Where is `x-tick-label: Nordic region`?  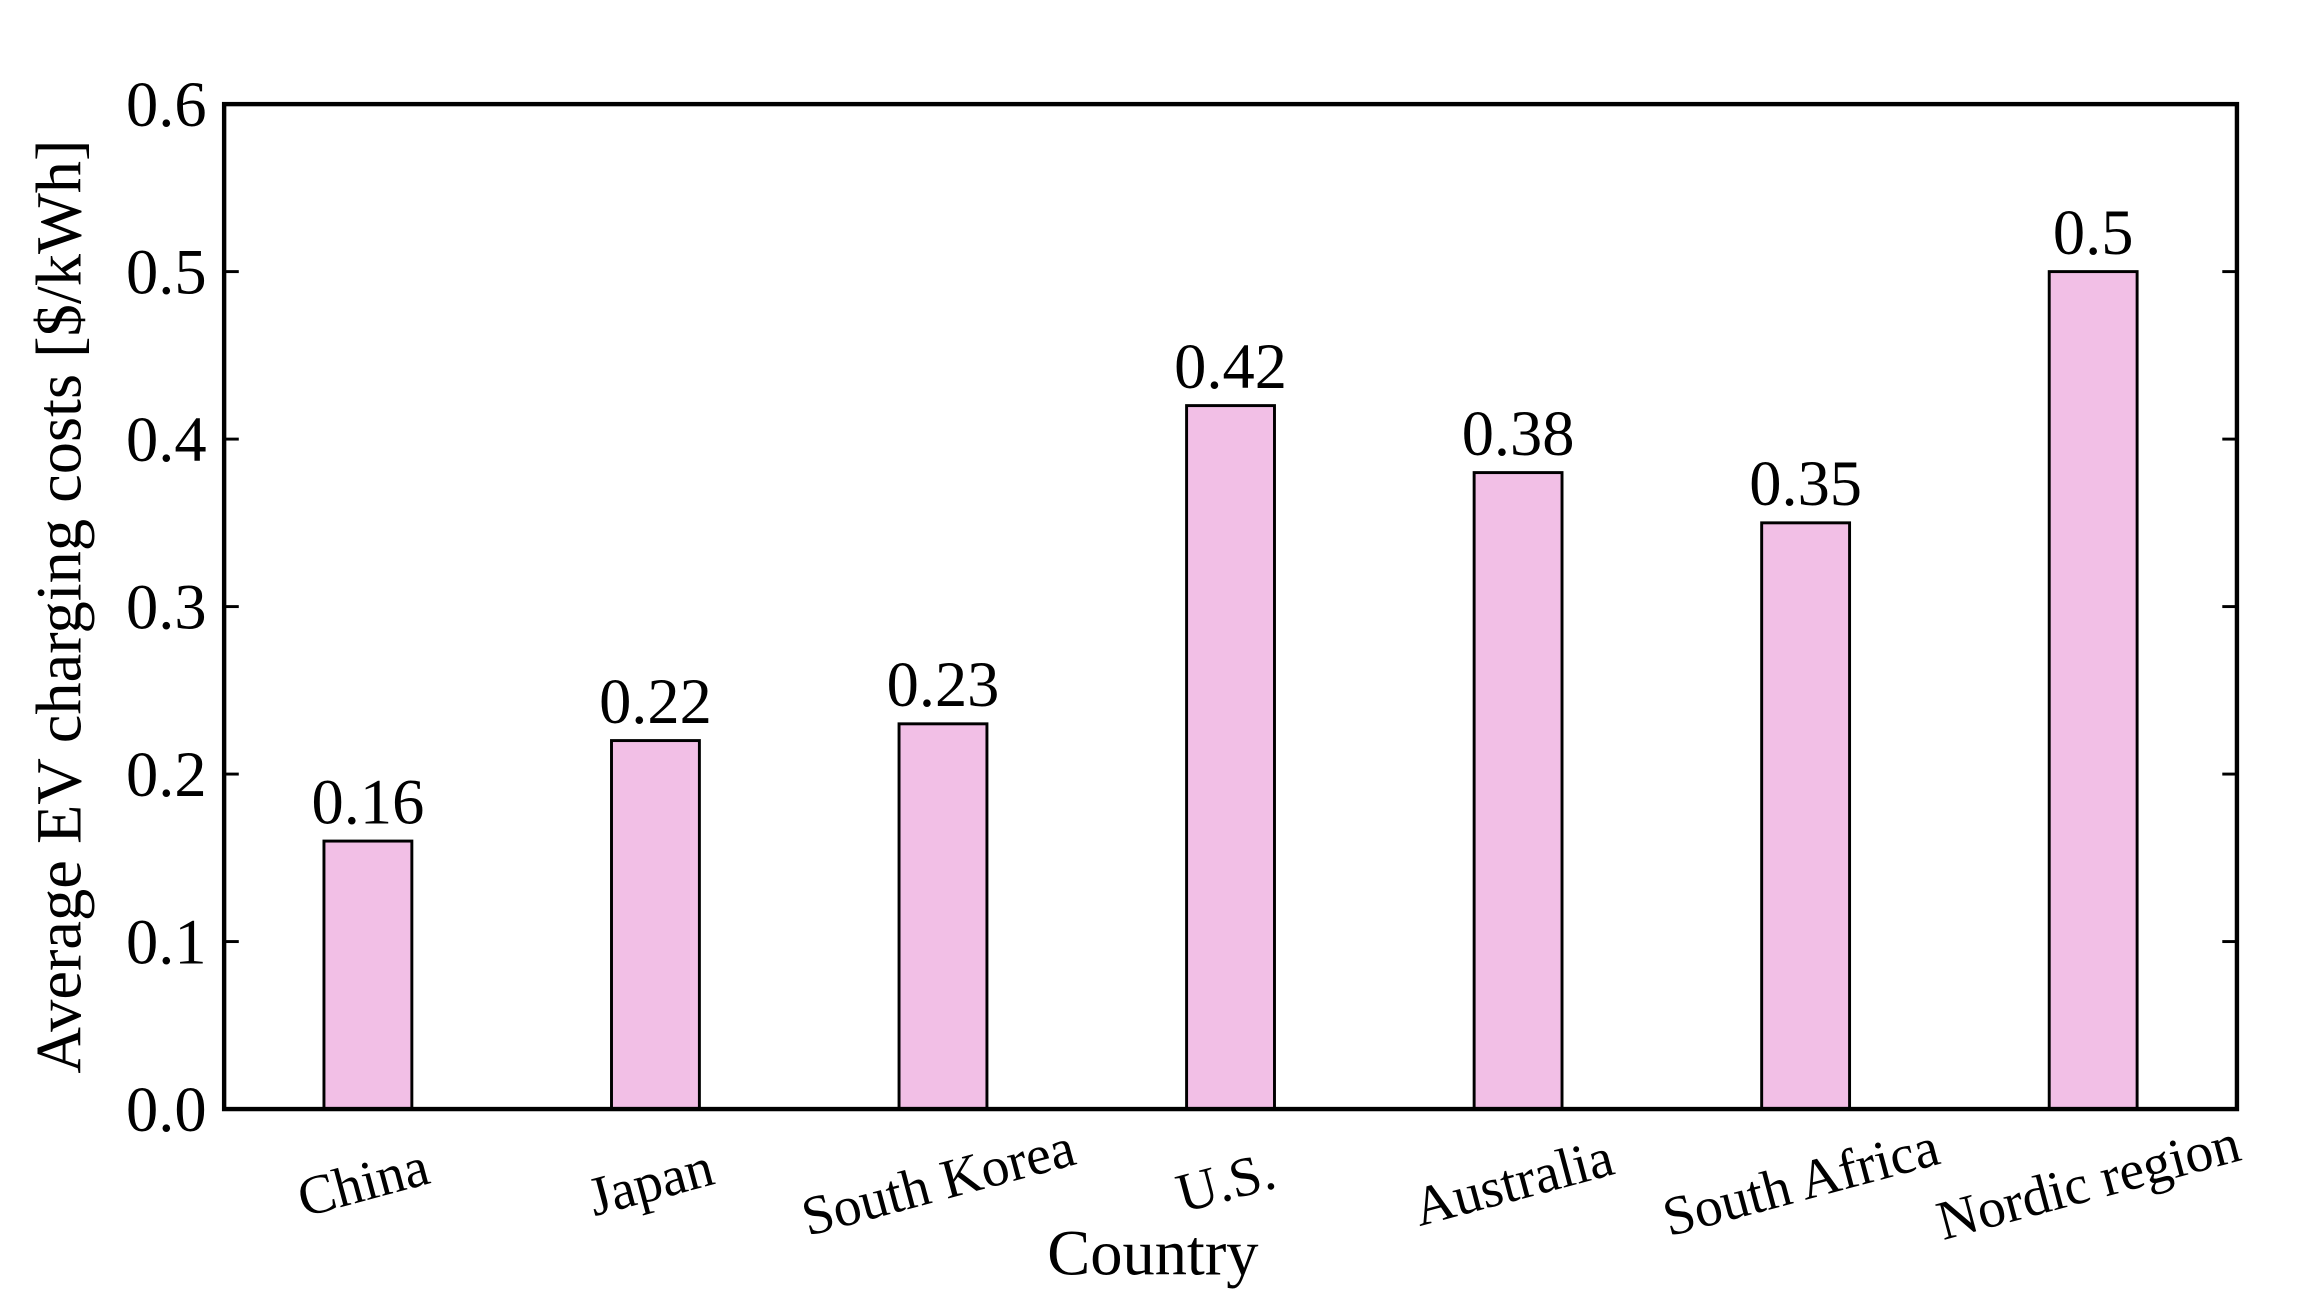 x-tick-label: Nordic region is located at coordinates (2088, 1182).